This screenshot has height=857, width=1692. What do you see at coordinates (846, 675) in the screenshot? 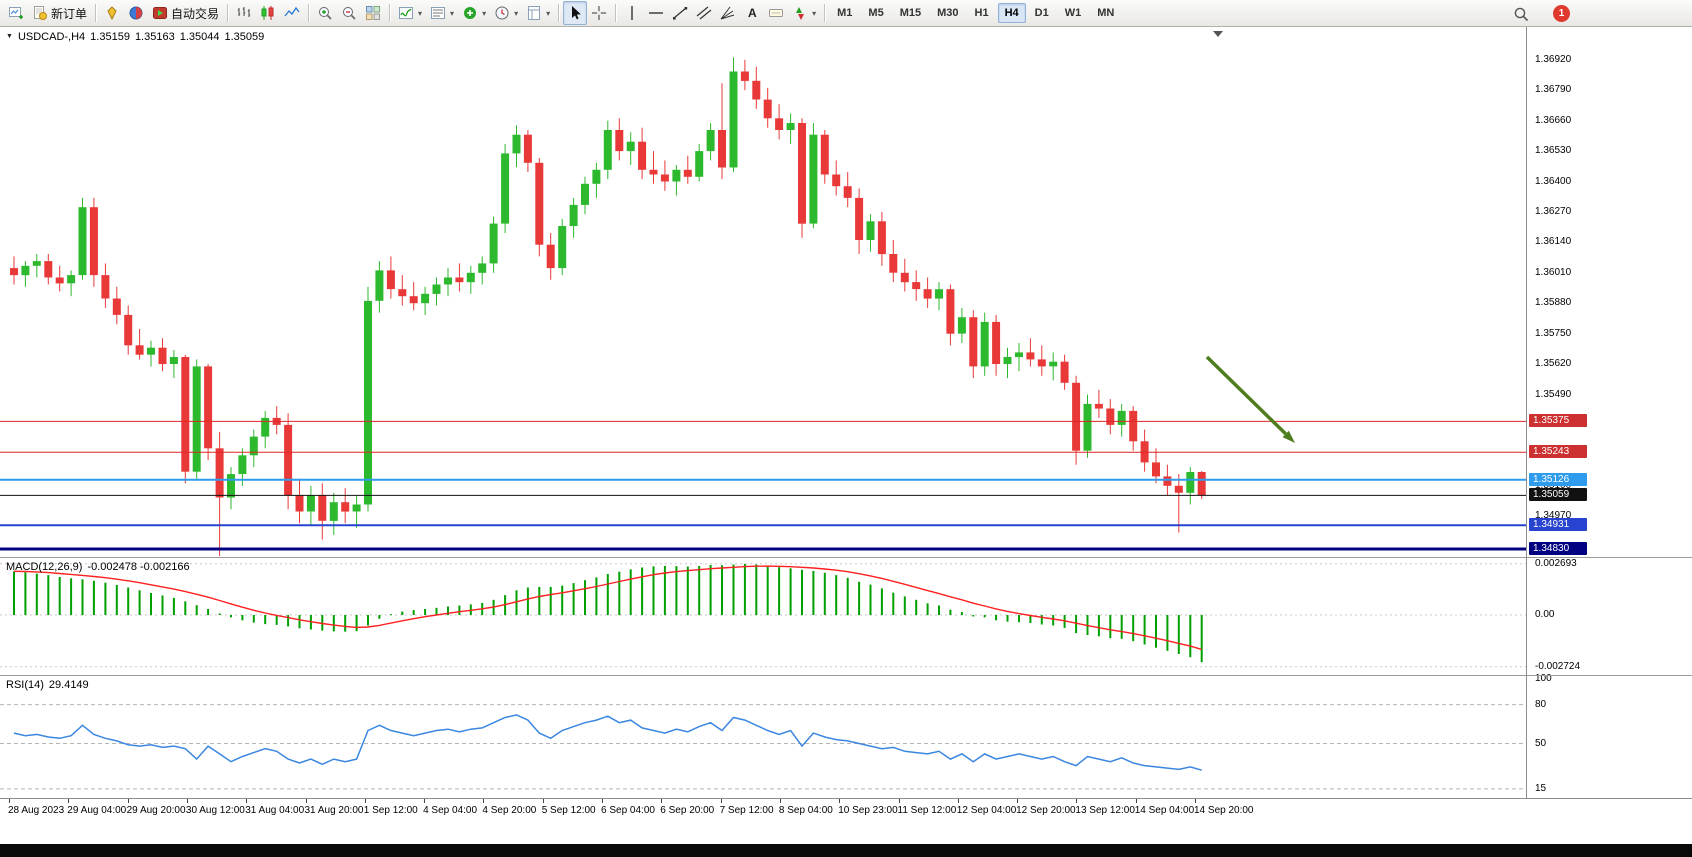
I see `pane-splitter-rsi` at bounding box center [846, 675].